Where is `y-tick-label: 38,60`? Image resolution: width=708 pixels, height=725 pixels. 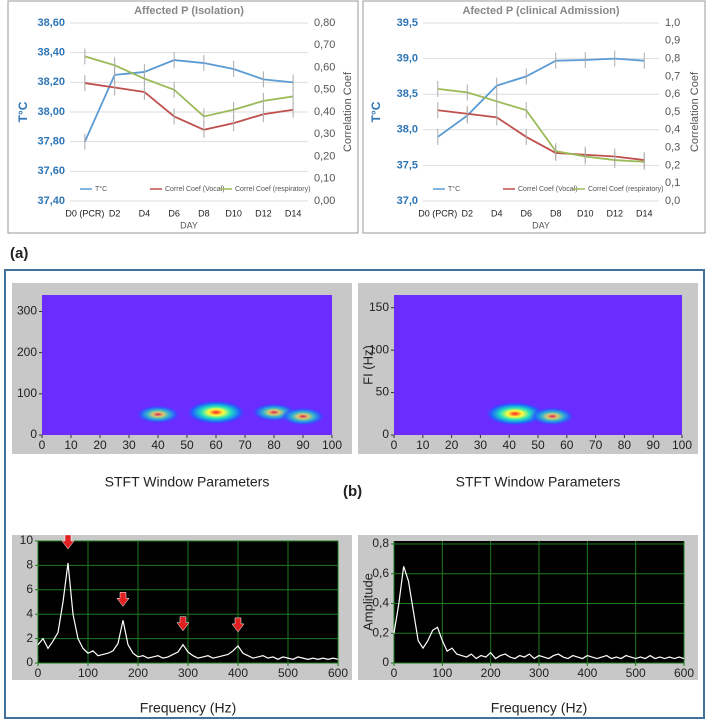
y-tick-label: 38,60 is located at coordinates (51, 23).